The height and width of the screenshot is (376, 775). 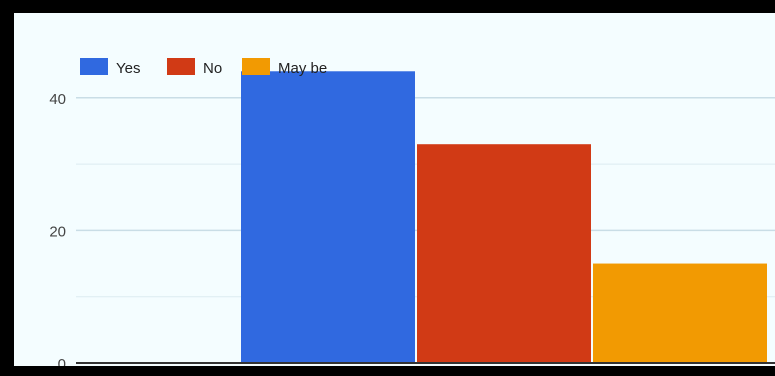 I want to click on legend-item-may-be: May be, so click(x=284, y=67).